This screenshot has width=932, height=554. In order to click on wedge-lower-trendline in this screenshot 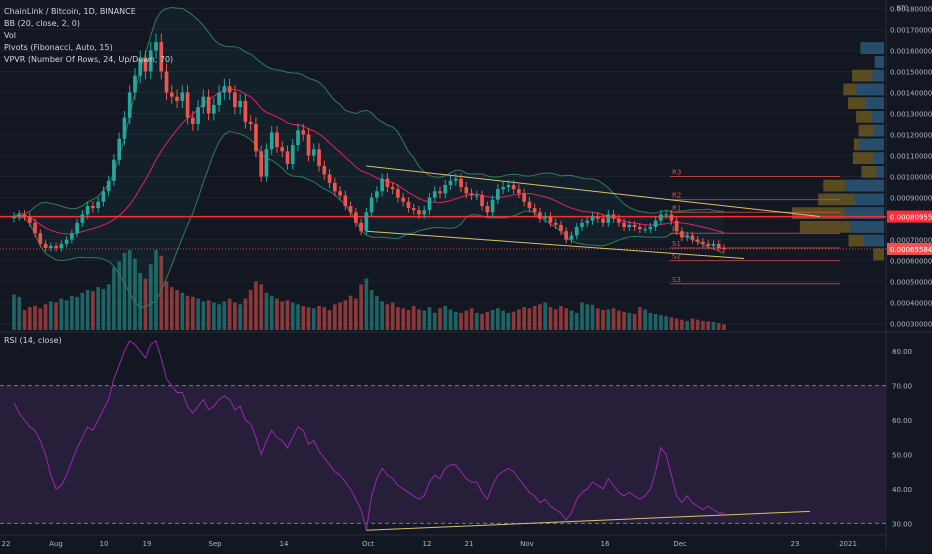, I will do `click(555, 245)`.